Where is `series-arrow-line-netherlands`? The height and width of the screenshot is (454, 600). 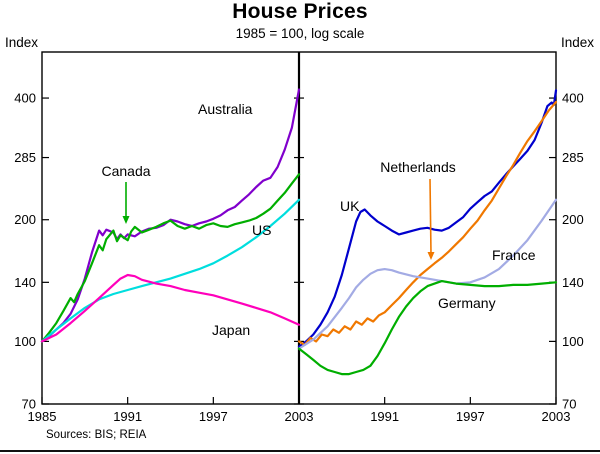 series-arrow-line-netherlands is located at coordinates (430, 216).